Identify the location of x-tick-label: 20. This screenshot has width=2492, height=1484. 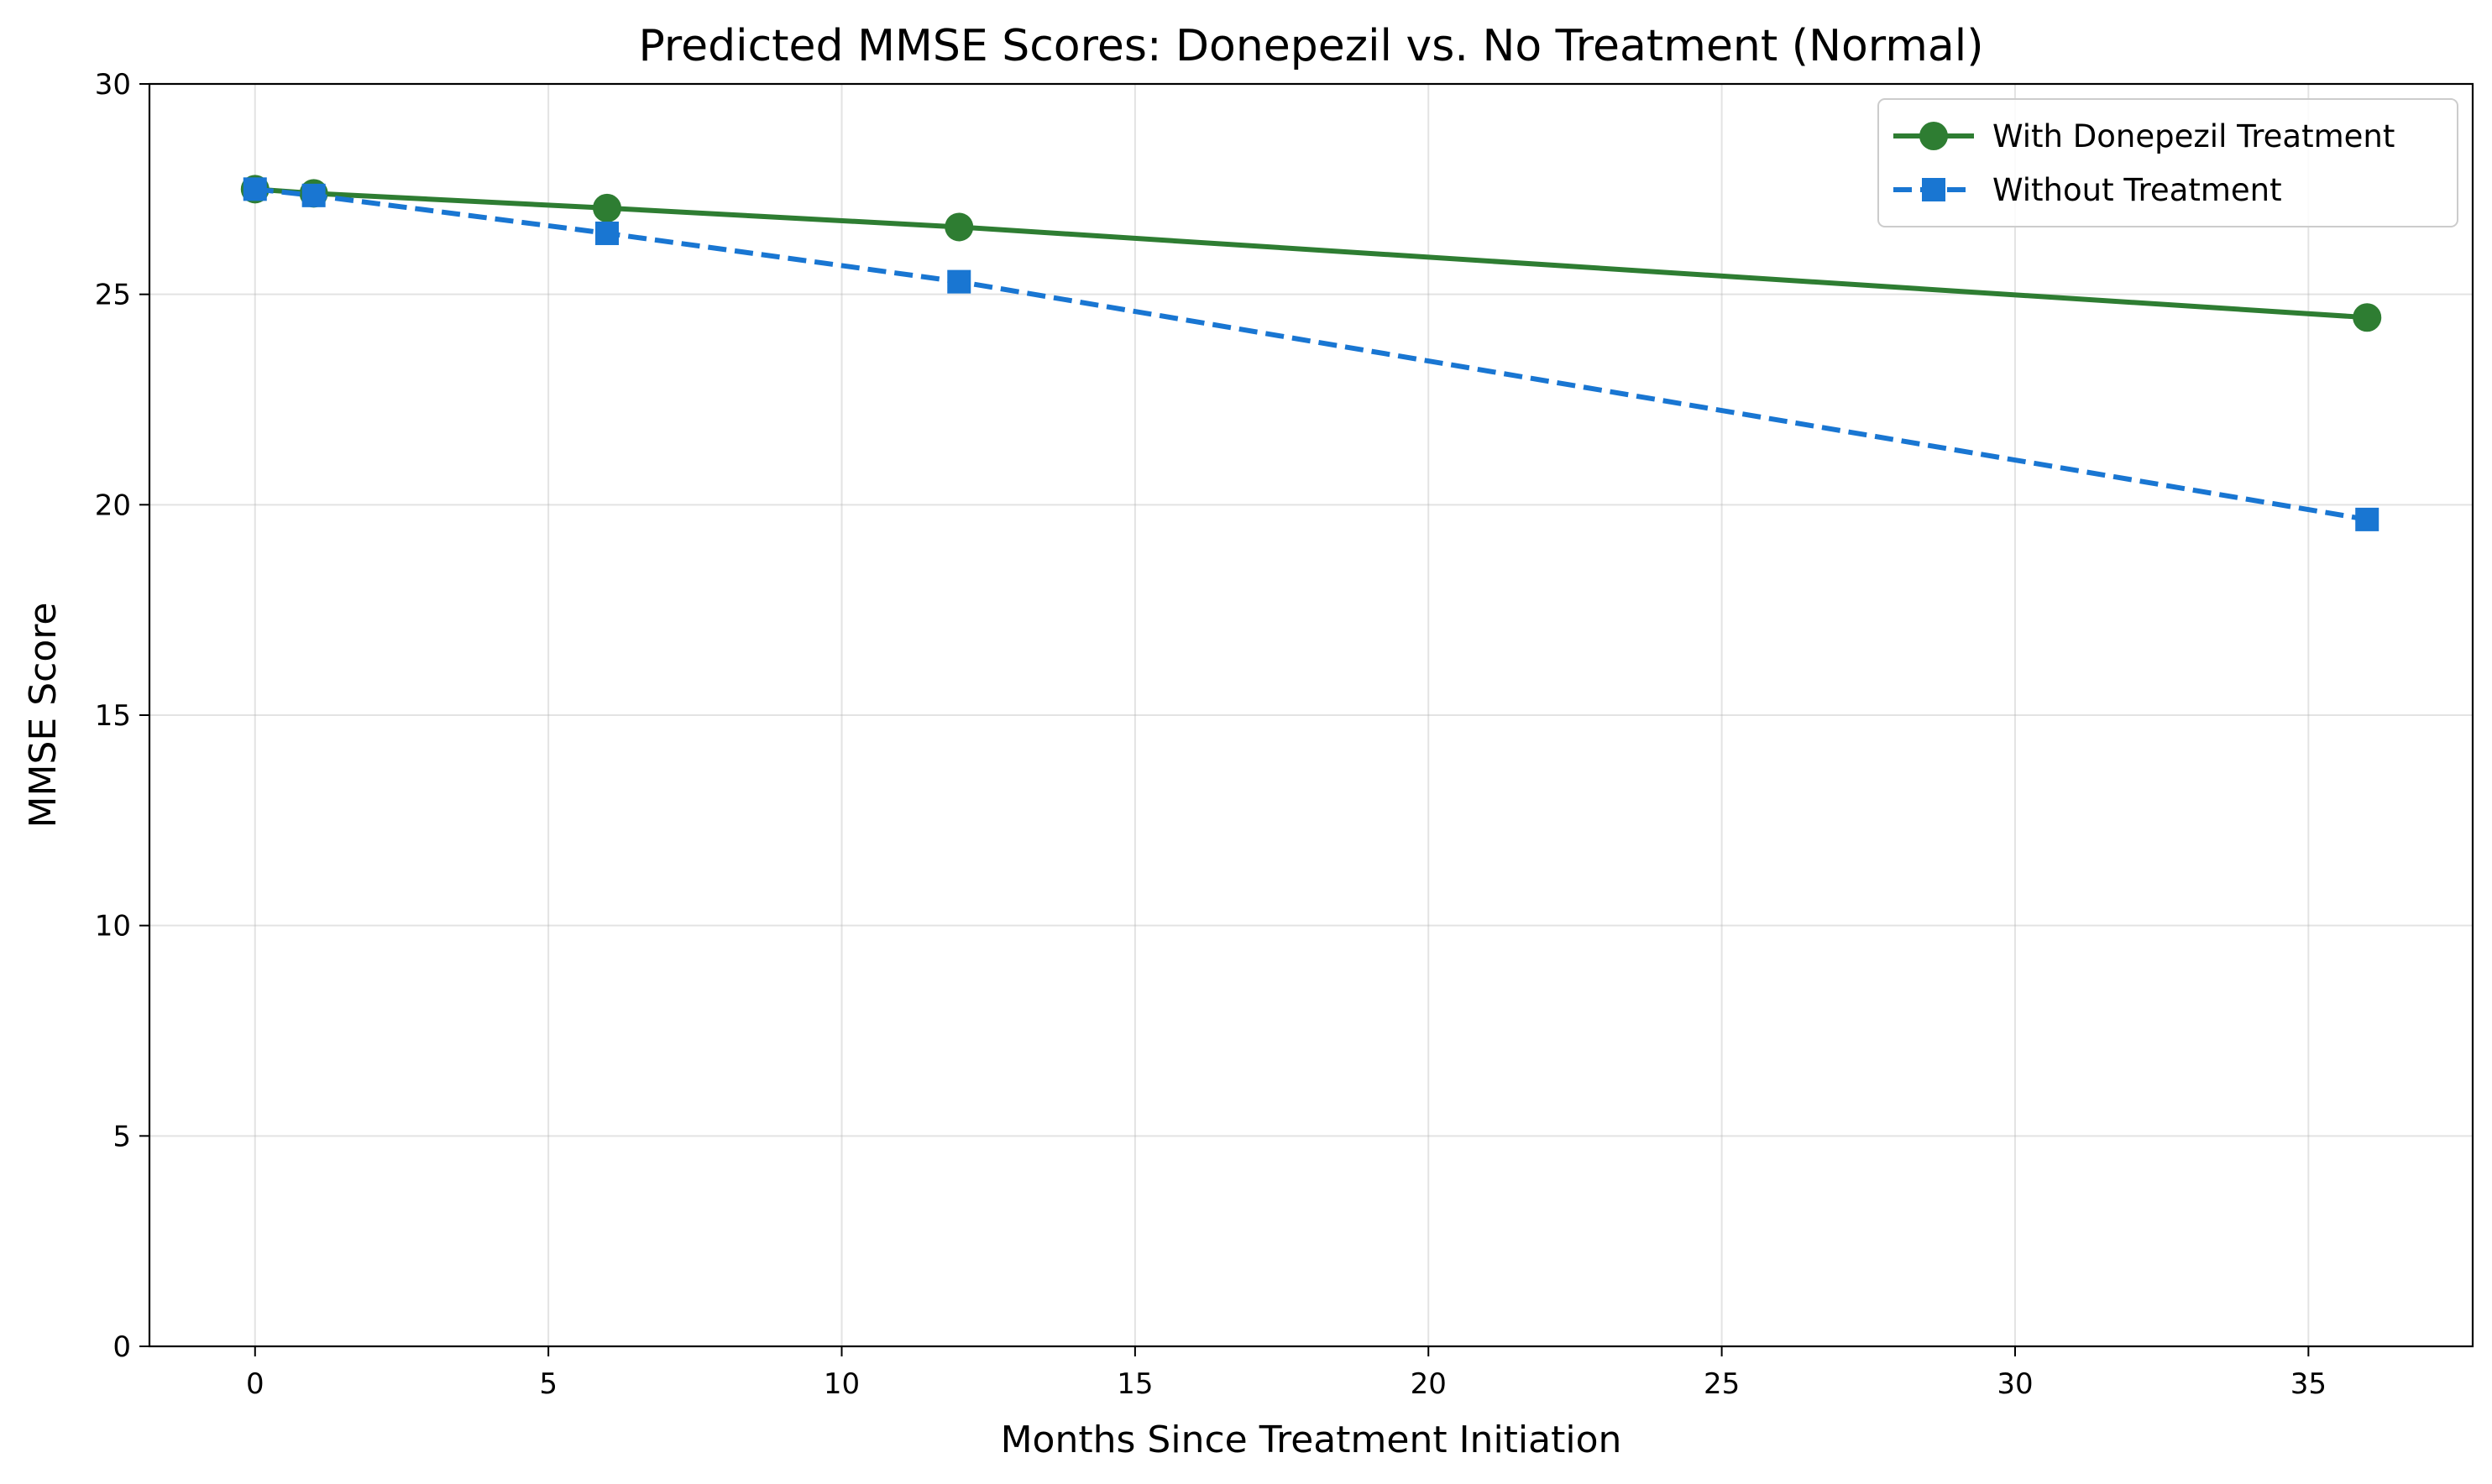
(1429, 1384).